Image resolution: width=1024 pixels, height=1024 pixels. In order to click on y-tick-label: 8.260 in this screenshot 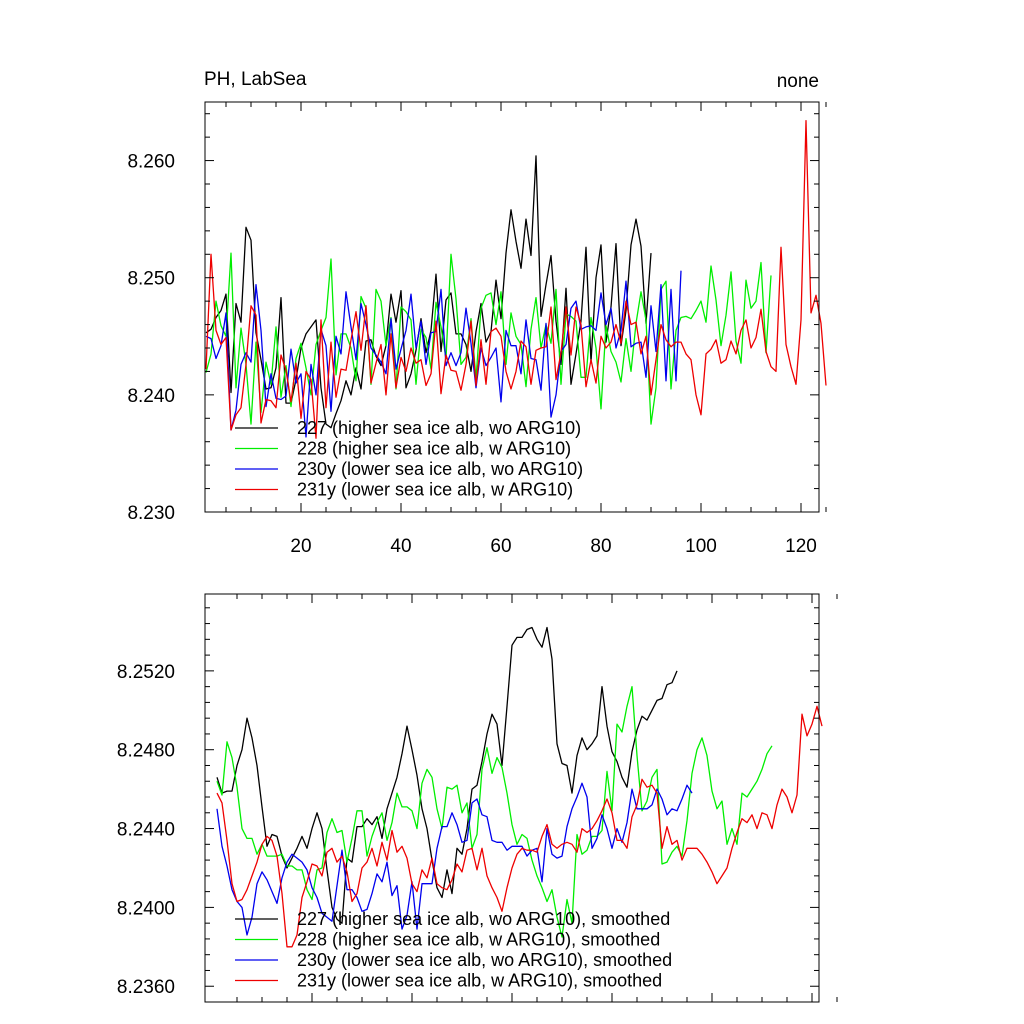, I will do `click(151, 162)`.